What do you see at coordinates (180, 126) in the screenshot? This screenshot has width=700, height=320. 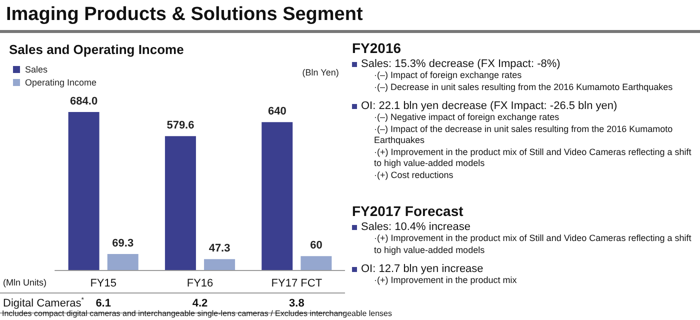 I see `data-label: 579.6` at bounding box center [180, 126].